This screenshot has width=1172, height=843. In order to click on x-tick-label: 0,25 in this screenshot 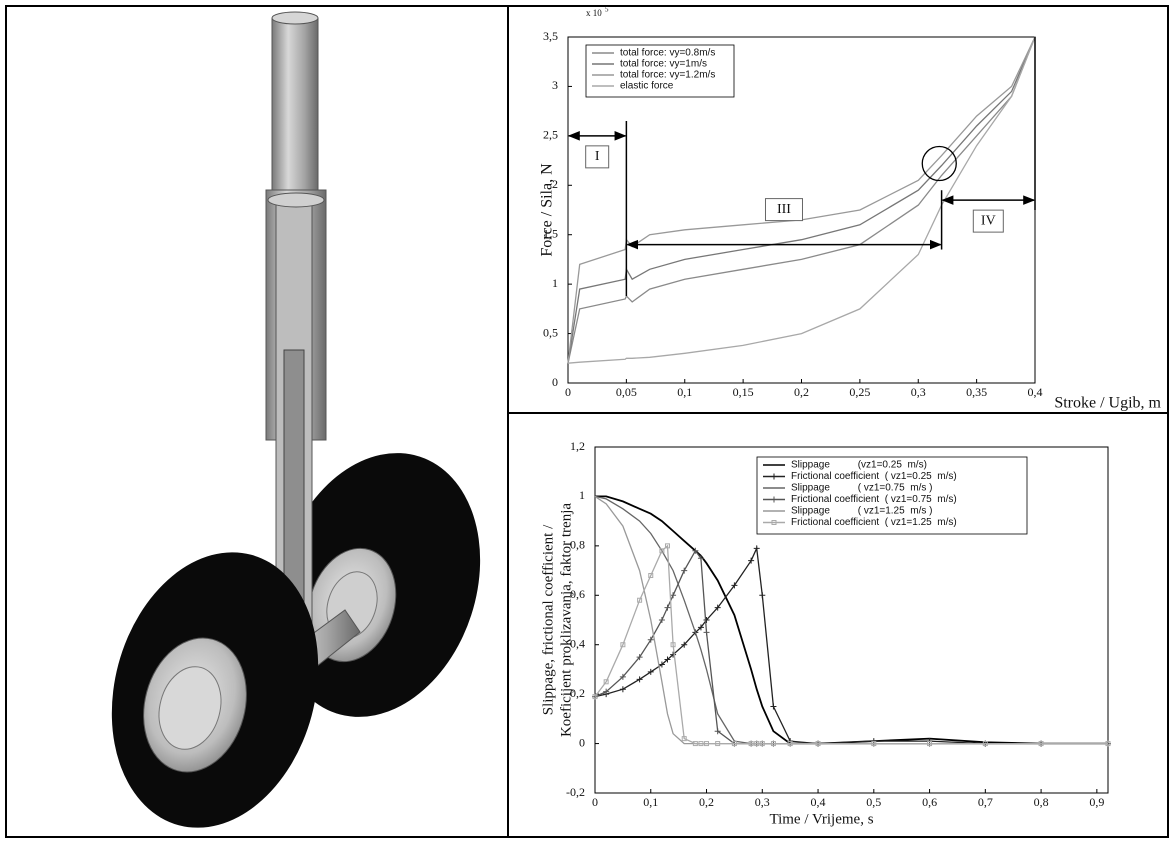, I will do `click(859, 392)`.